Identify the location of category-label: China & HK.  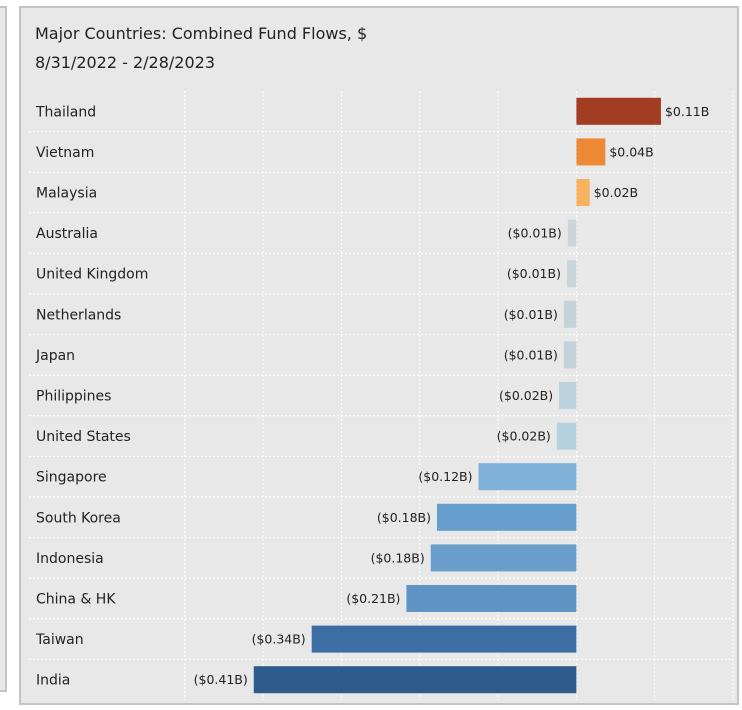
(76, 600).